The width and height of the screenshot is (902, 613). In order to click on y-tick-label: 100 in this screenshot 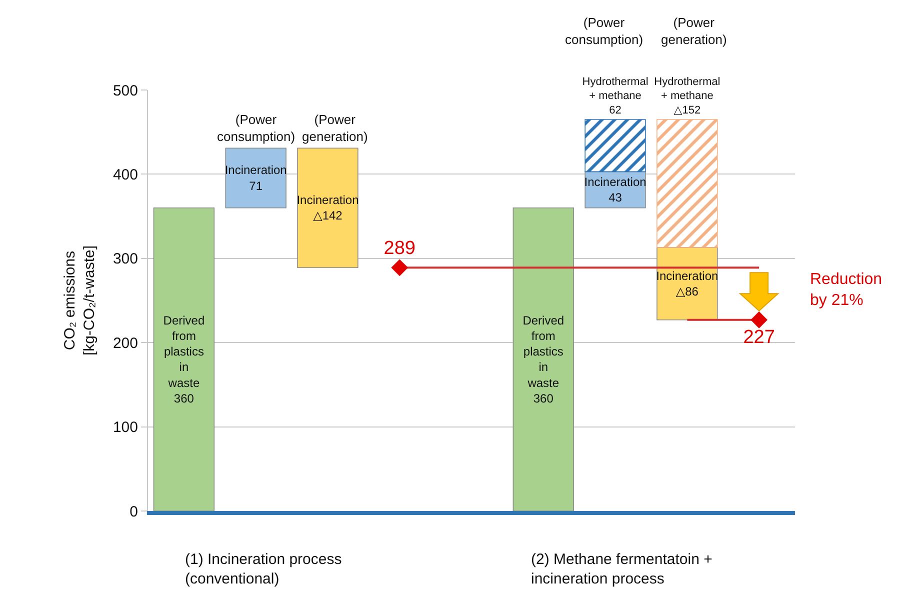, I will do `click(125, 427)`.